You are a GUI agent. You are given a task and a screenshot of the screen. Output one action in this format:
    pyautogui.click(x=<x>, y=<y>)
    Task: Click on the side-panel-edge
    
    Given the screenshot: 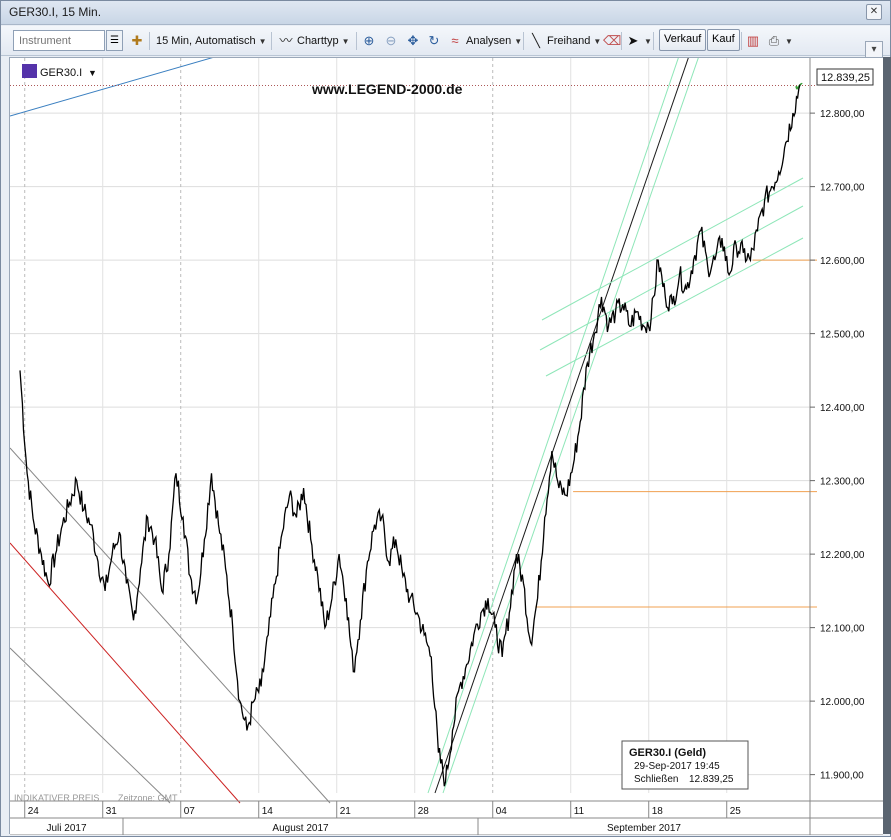 What is the action you would take?
    pyautogui.click(x=887, y=445)
    